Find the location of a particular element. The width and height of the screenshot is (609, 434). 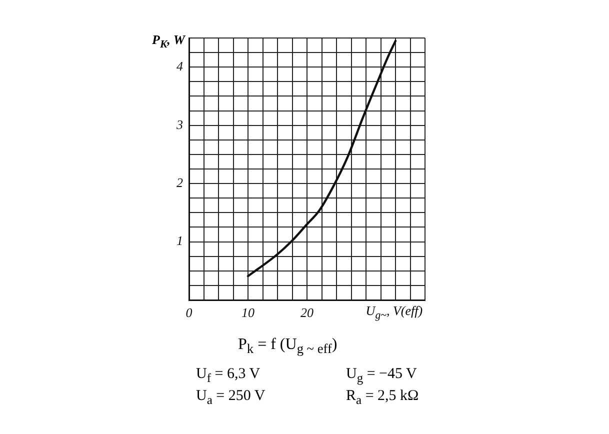

text: U$_{a}$ = 250 V is located at coordinates (231, 398).